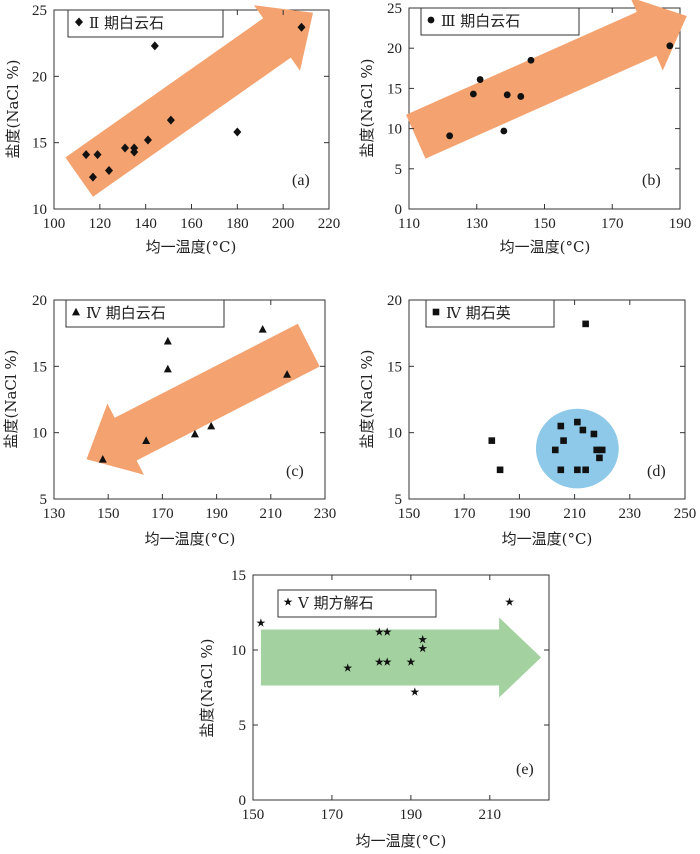 The image size is (700, 854). I want to click on legend: Ⅳ 期白云石, so click(145, 313).